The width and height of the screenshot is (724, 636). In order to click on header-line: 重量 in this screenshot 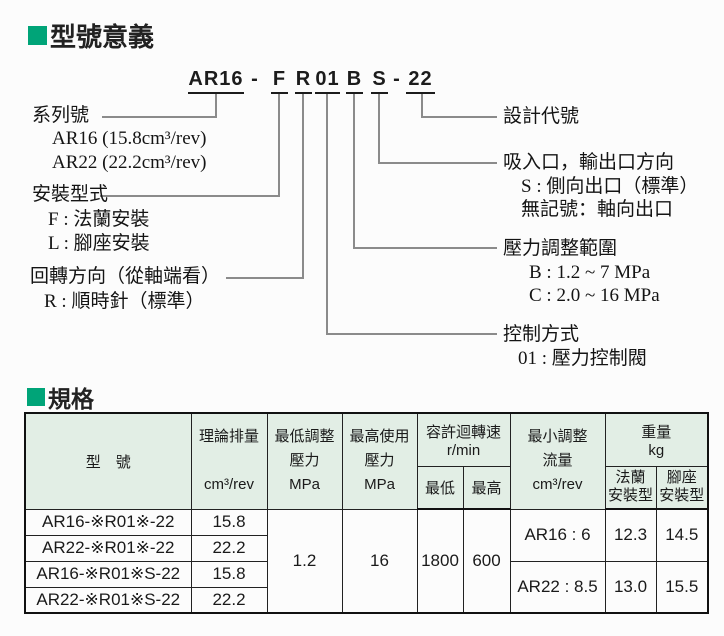, I will do `click(656, 432)`.